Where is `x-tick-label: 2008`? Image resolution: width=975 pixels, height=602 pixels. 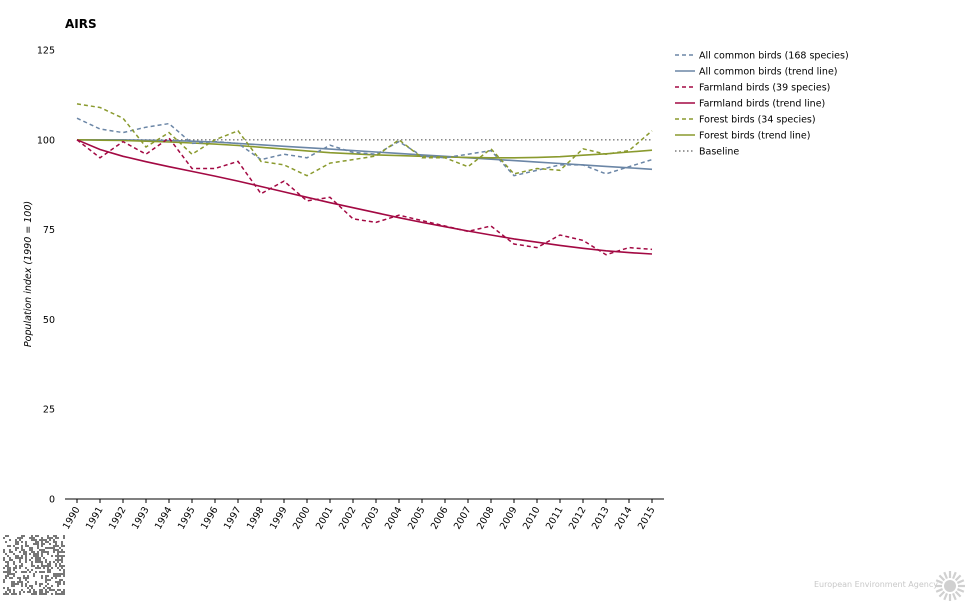
x-tick-label: 2008 is located at coordinates (486, 518).